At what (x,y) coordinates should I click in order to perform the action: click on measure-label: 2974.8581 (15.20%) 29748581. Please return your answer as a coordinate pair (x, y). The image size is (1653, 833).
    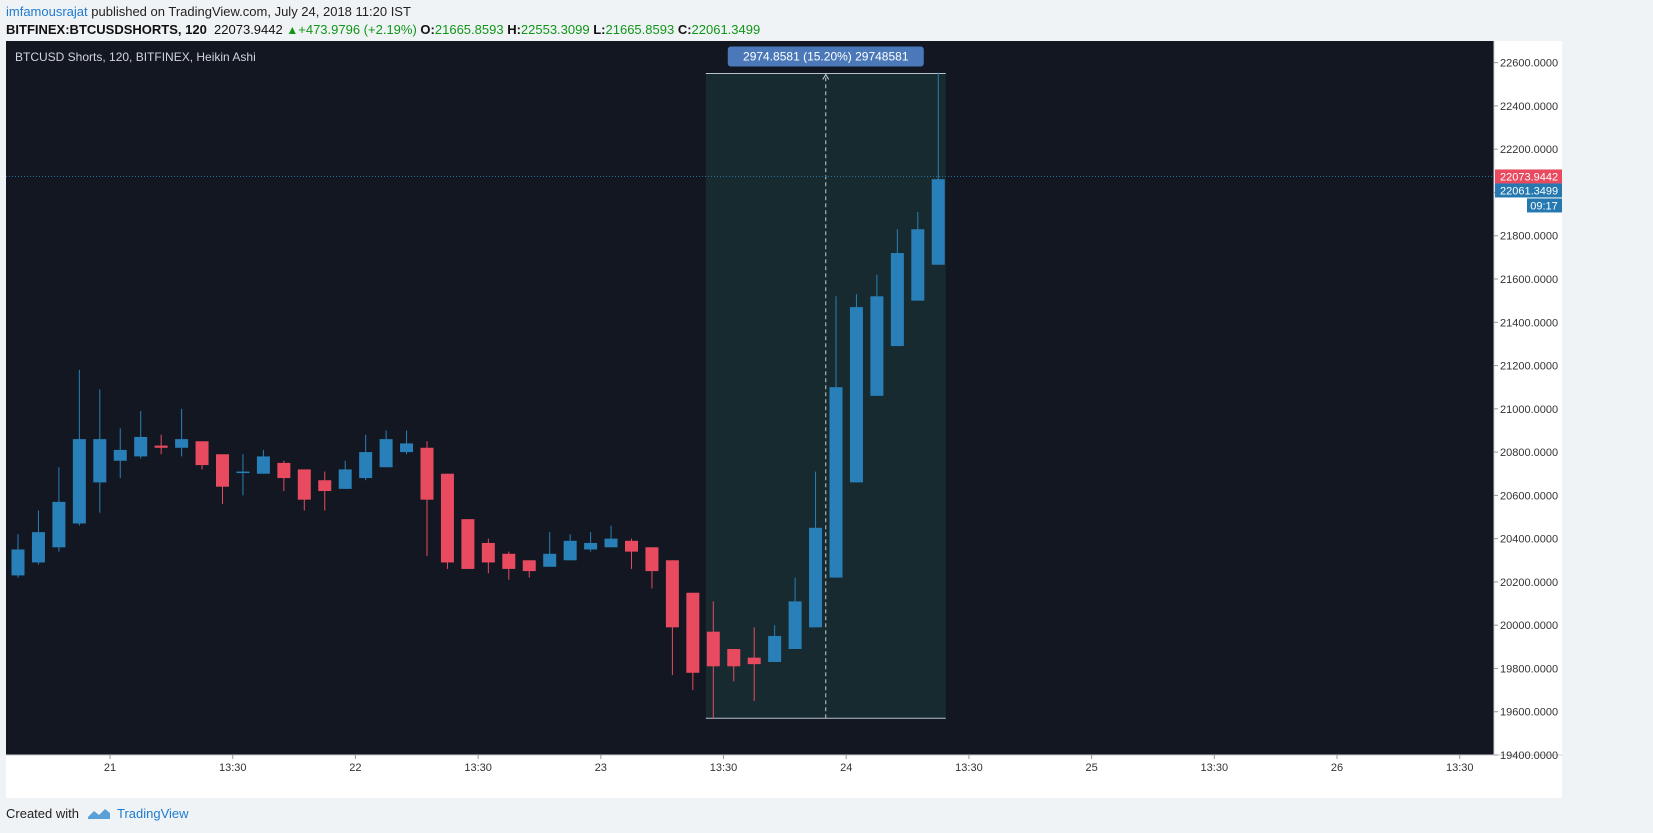
    Looking at the image, I should click on (826, 56).